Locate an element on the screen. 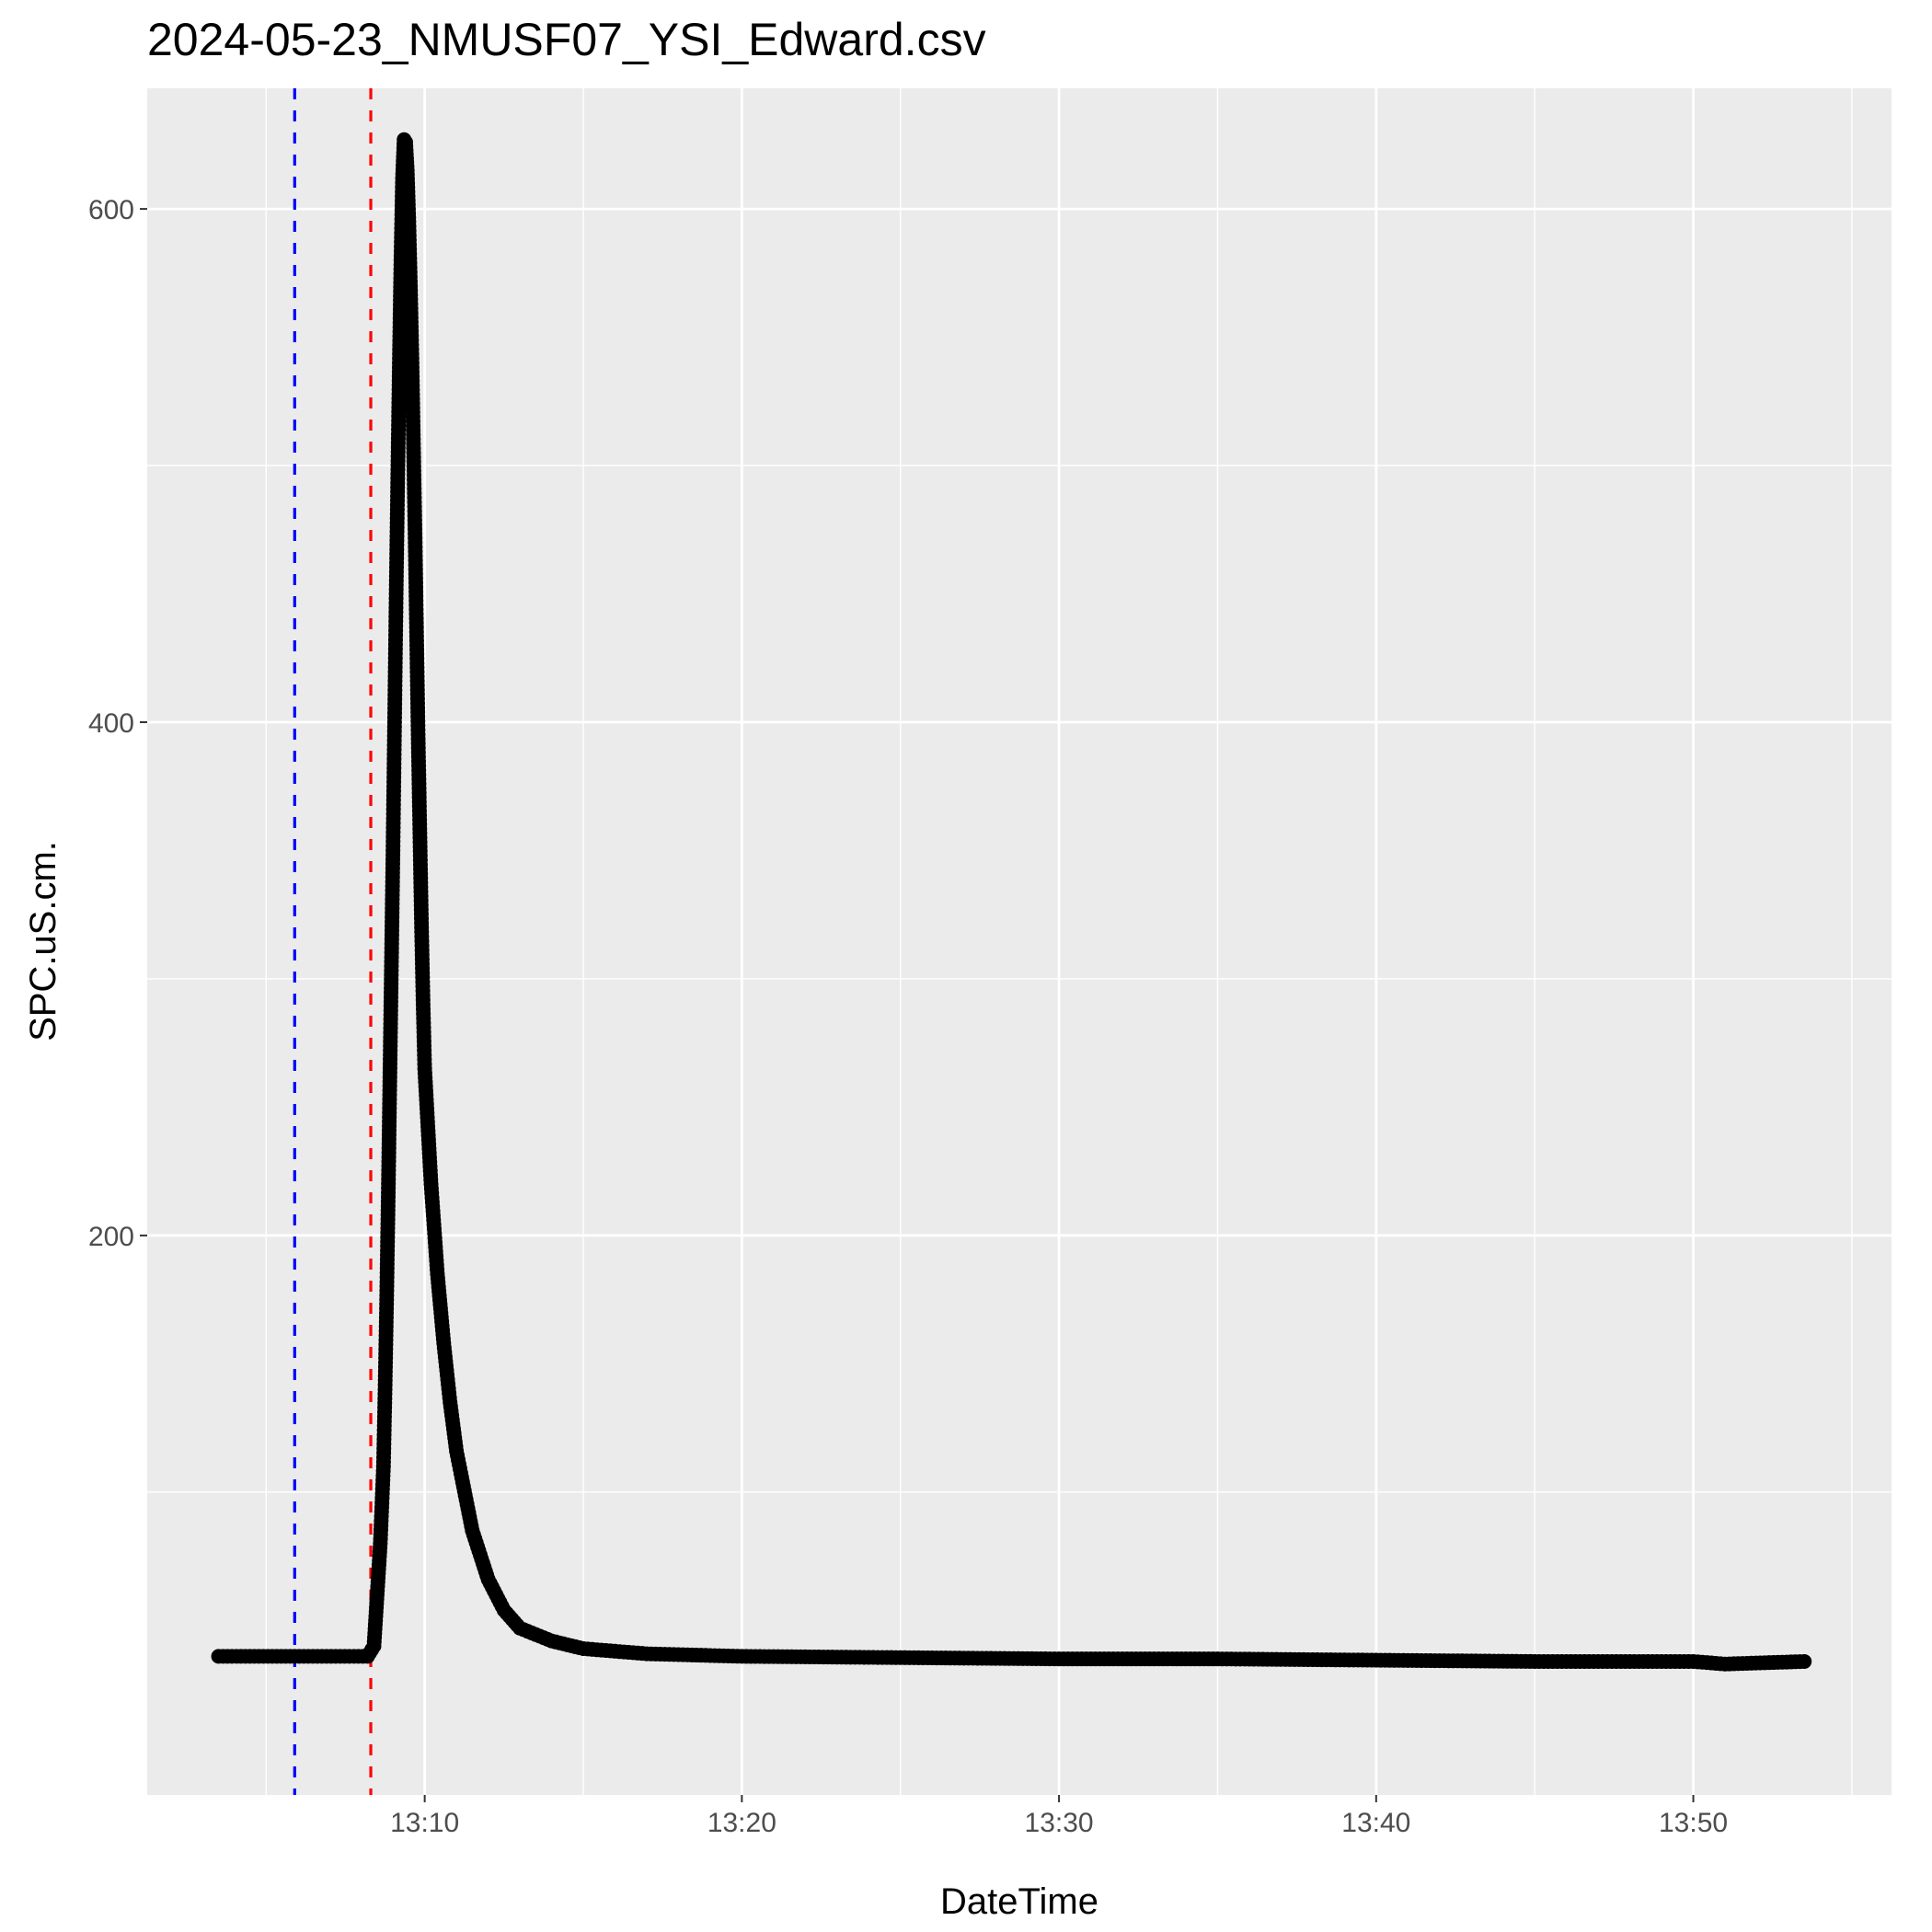 The image size is (1932, 1932). x-tick-label: 13:50 is located at coordinates (1693, 1823).